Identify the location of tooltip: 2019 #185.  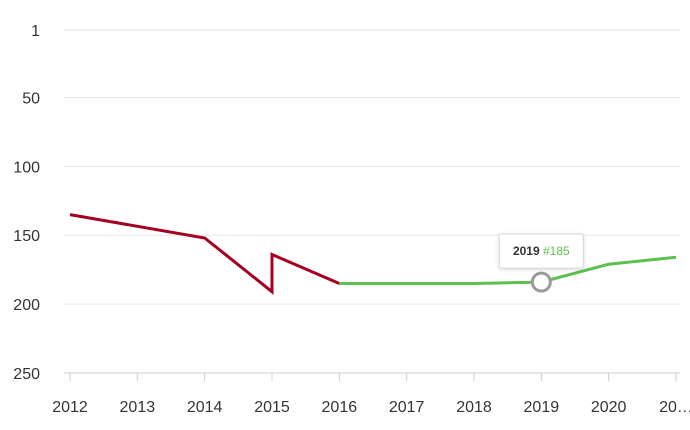
(541, 263).